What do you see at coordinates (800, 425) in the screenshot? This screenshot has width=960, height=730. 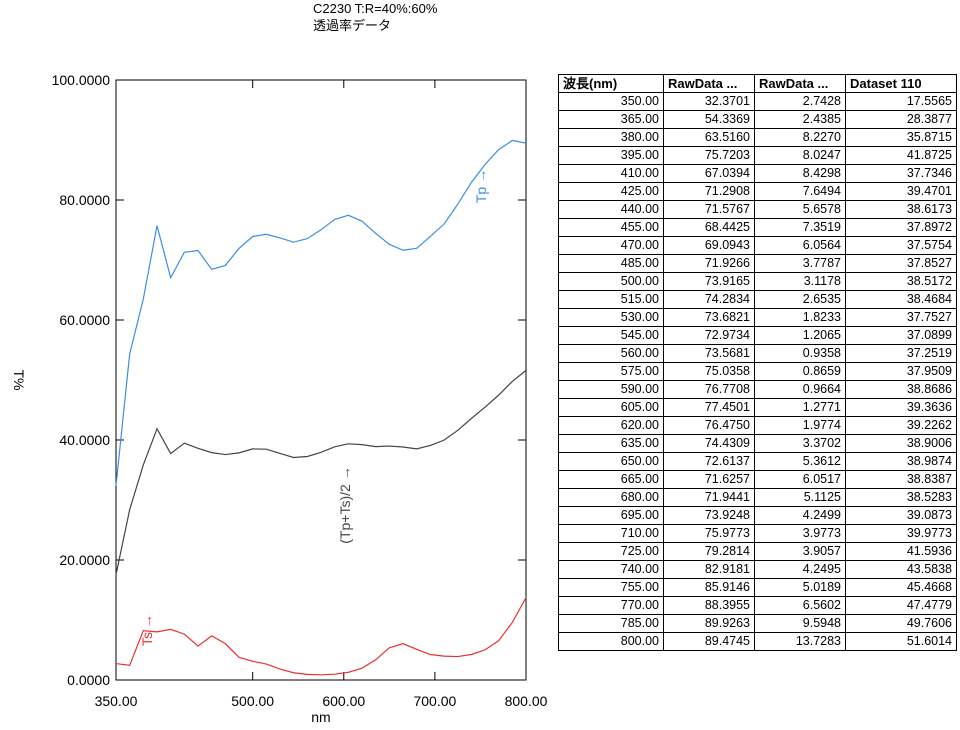 I see `table-cell: 1.9774` at bounding box center [800, 425].